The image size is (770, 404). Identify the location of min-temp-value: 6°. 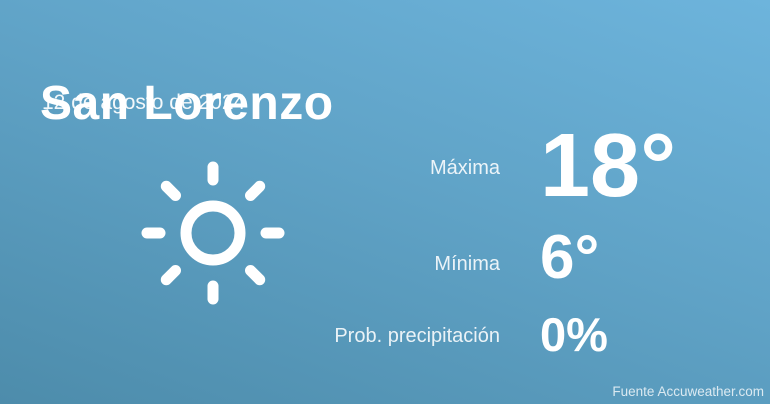
(570, 257).